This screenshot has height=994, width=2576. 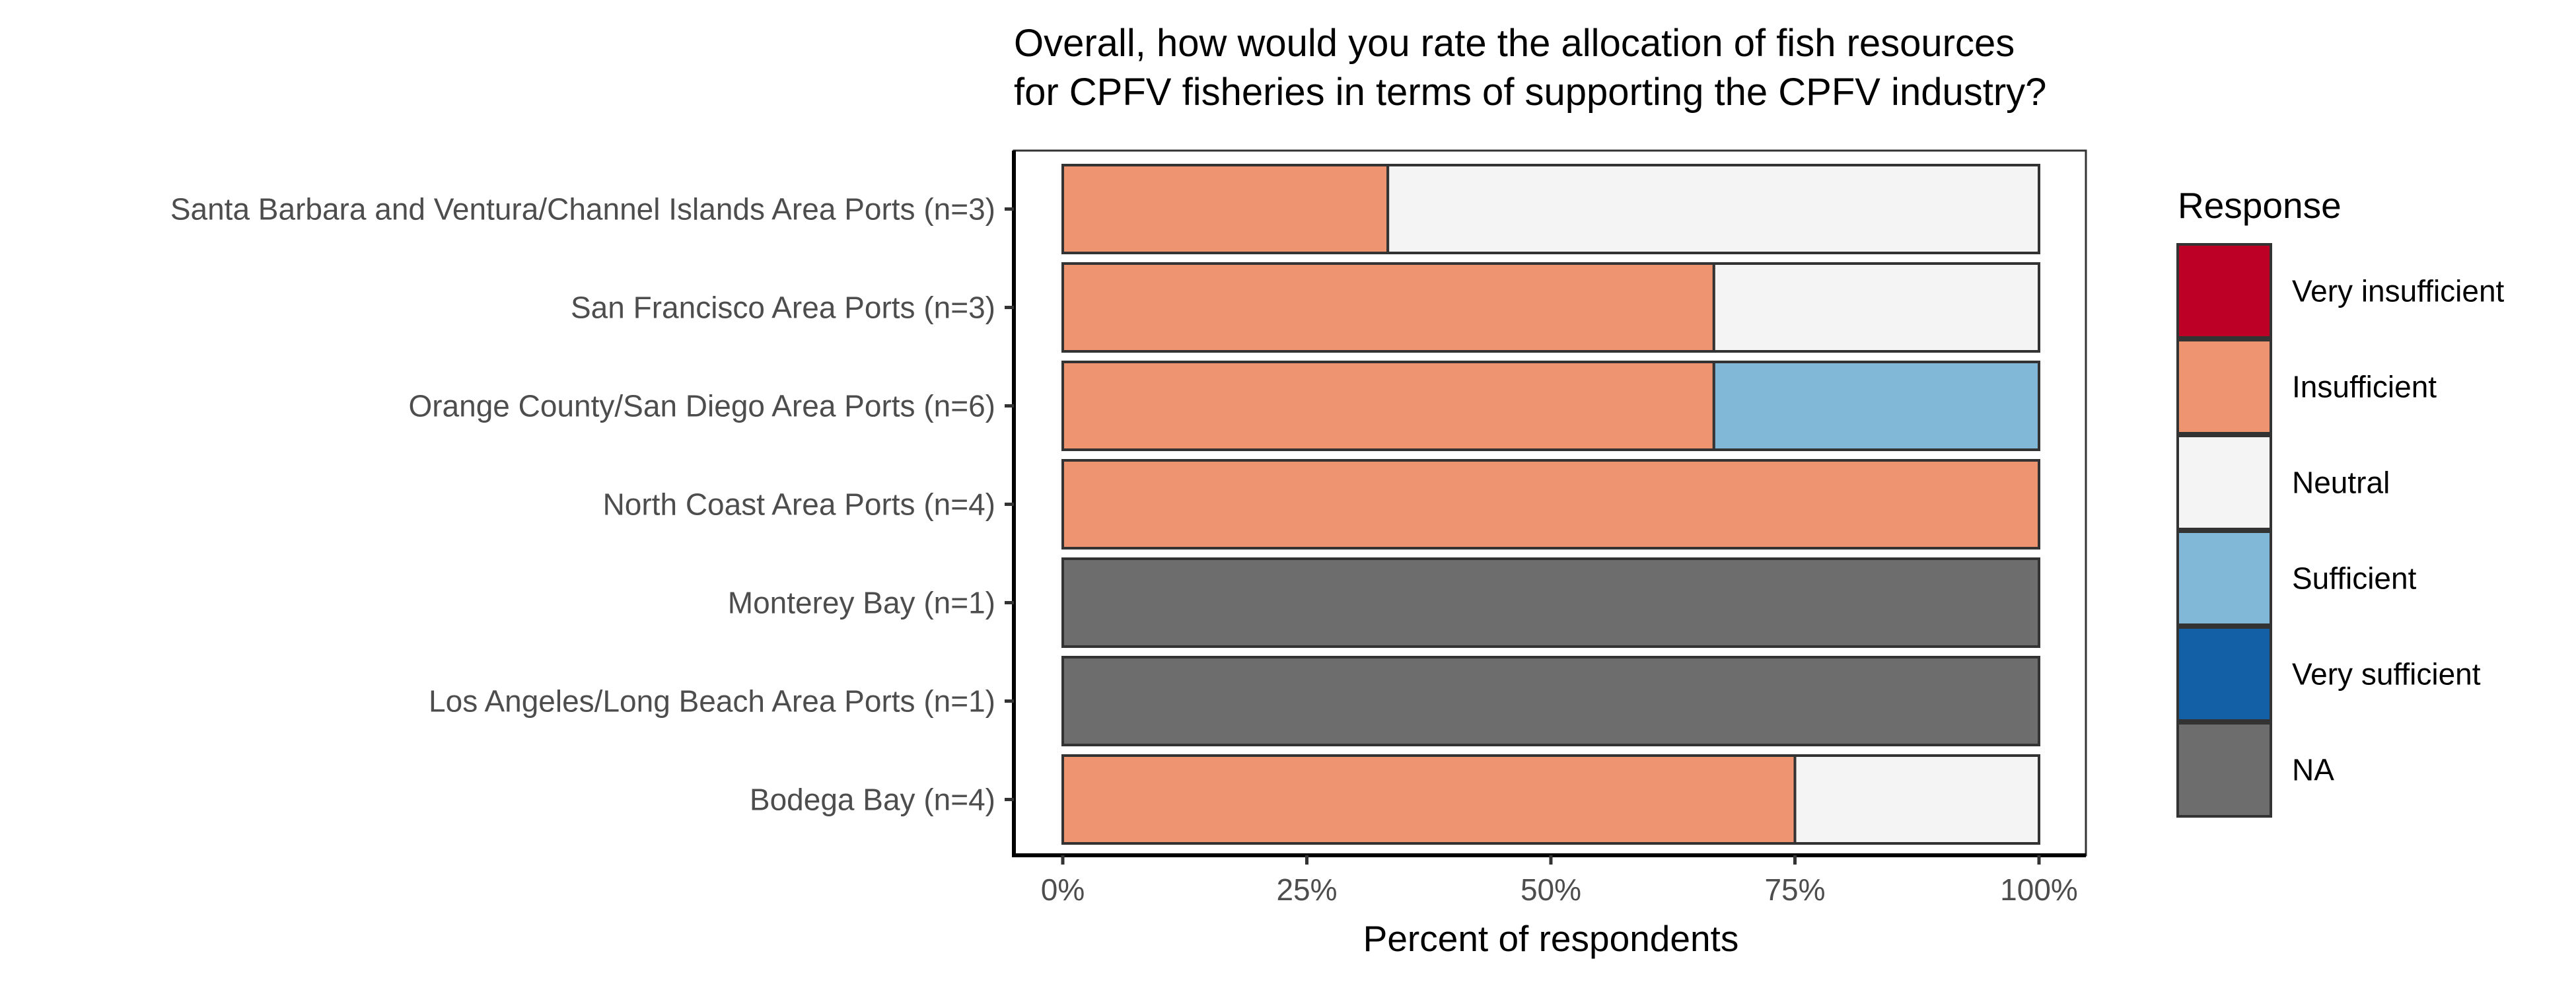 What do you see at coordinates (2355, 578) in the screenshot?
I see `legend-label: Sufficient` at bounding box center [2355, 578].